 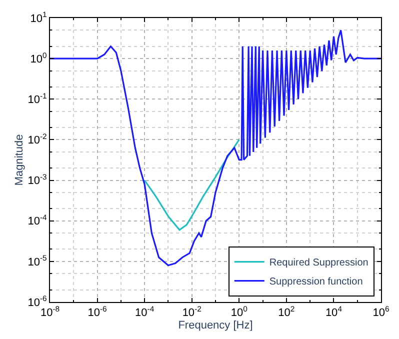 I want to click on legend-label: Required Suppression, so click(x=318, y=263).